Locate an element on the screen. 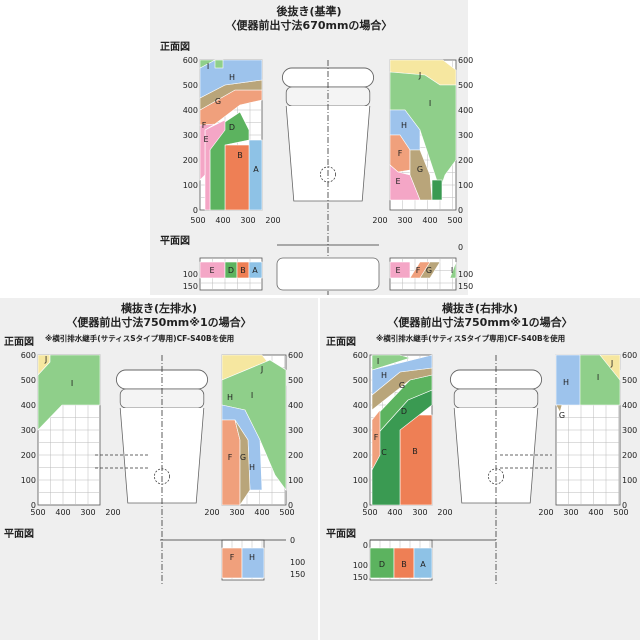  left-ytick-r: 500 is located at coordinates (296, 380).